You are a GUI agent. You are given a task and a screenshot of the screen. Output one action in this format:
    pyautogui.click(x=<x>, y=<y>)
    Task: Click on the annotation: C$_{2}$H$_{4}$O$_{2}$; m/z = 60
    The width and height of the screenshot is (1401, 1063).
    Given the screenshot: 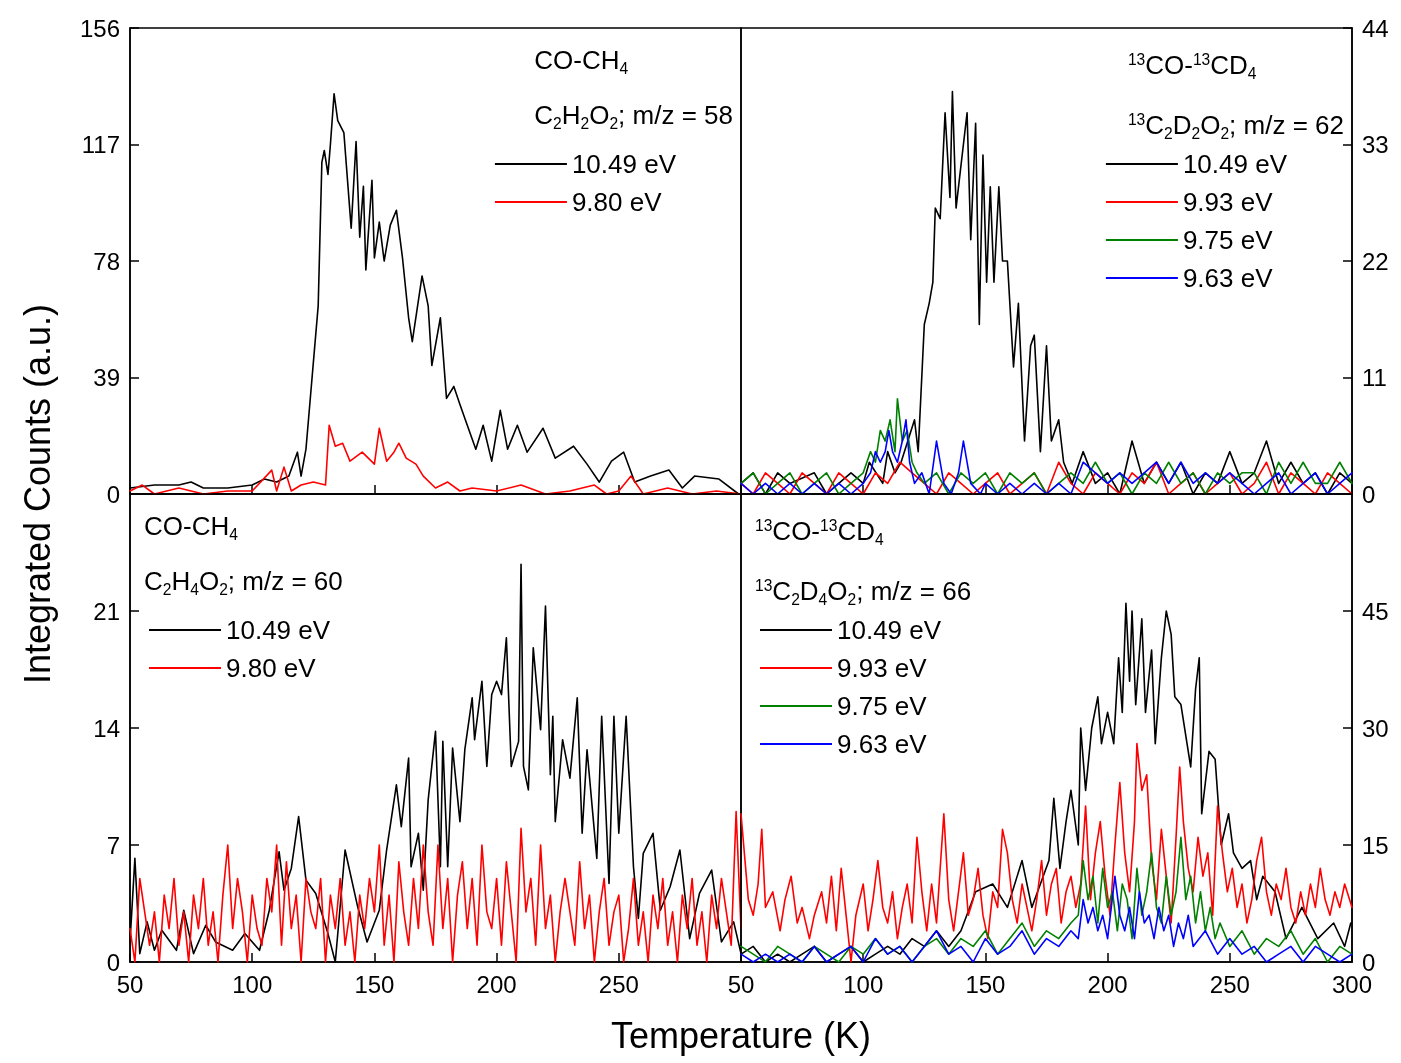 What is the action you would take?
    pyautogui.click(x=243, y=582)
    